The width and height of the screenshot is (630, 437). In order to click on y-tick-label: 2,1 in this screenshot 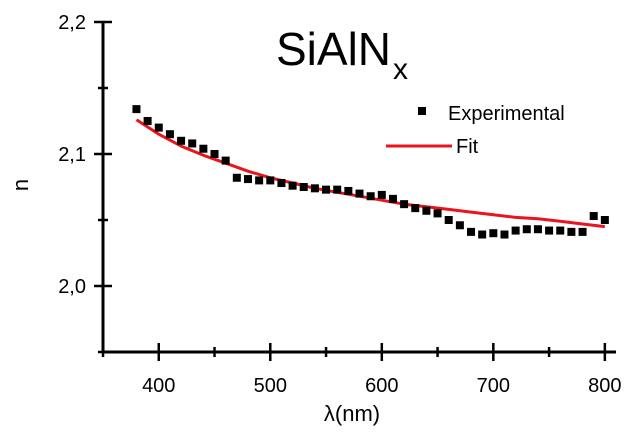, I will do `click(72, 155)`.